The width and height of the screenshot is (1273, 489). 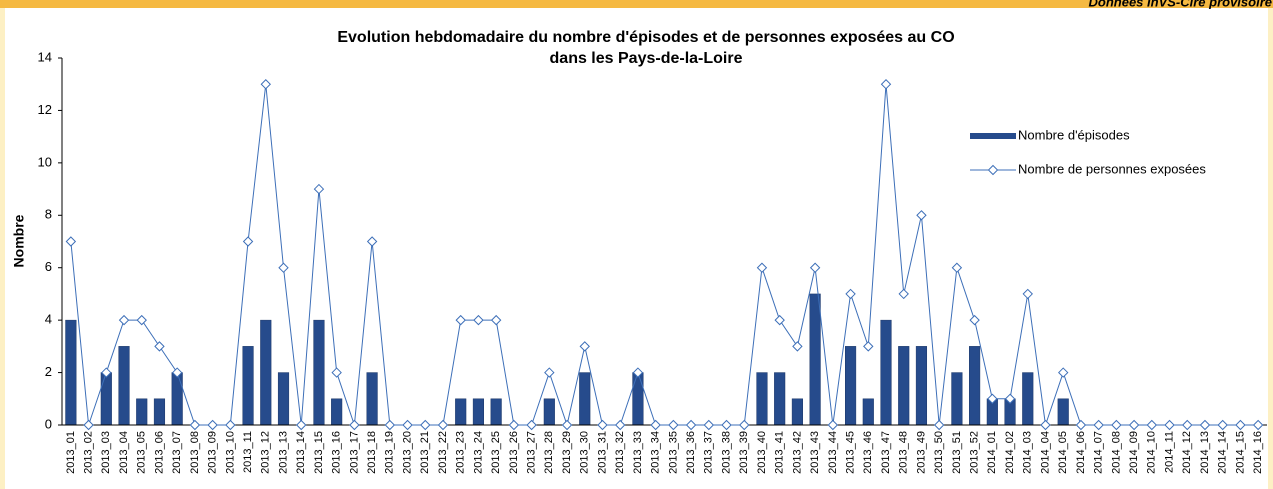 What do you see at coordinates (833, 452) in the screenshot?
I see `x-tick-label: 2013_44` at bounding box center [833, 452].